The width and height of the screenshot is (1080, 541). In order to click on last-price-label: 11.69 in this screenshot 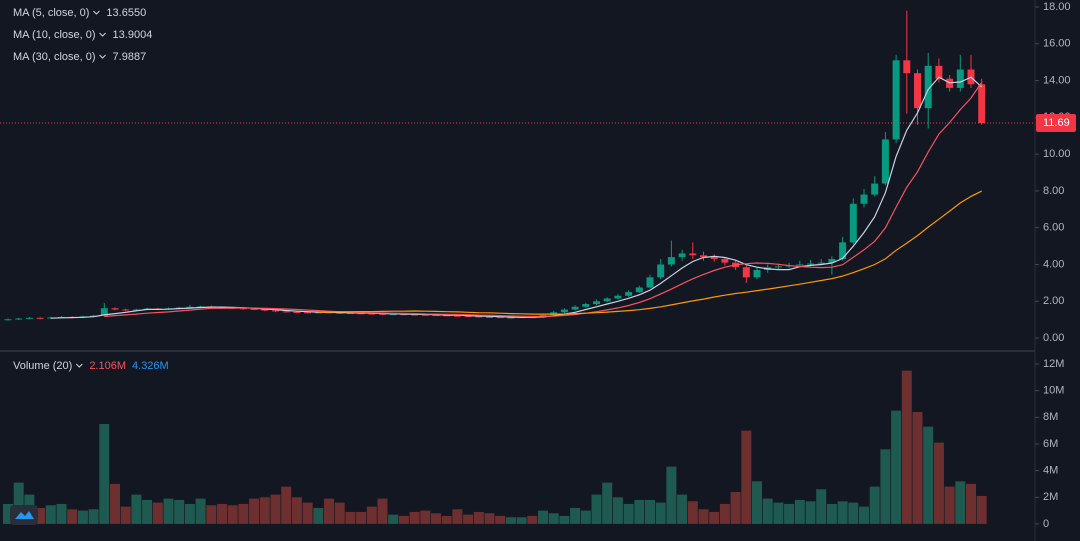, I will do `click(1056, 123)`.